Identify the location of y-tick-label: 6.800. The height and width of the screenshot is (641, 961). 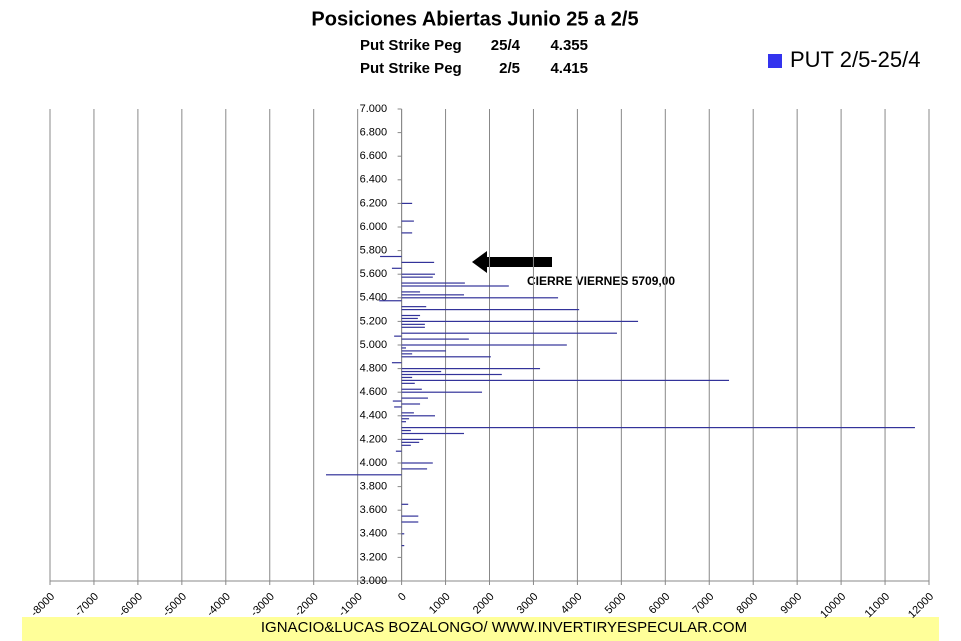
(374, 133).